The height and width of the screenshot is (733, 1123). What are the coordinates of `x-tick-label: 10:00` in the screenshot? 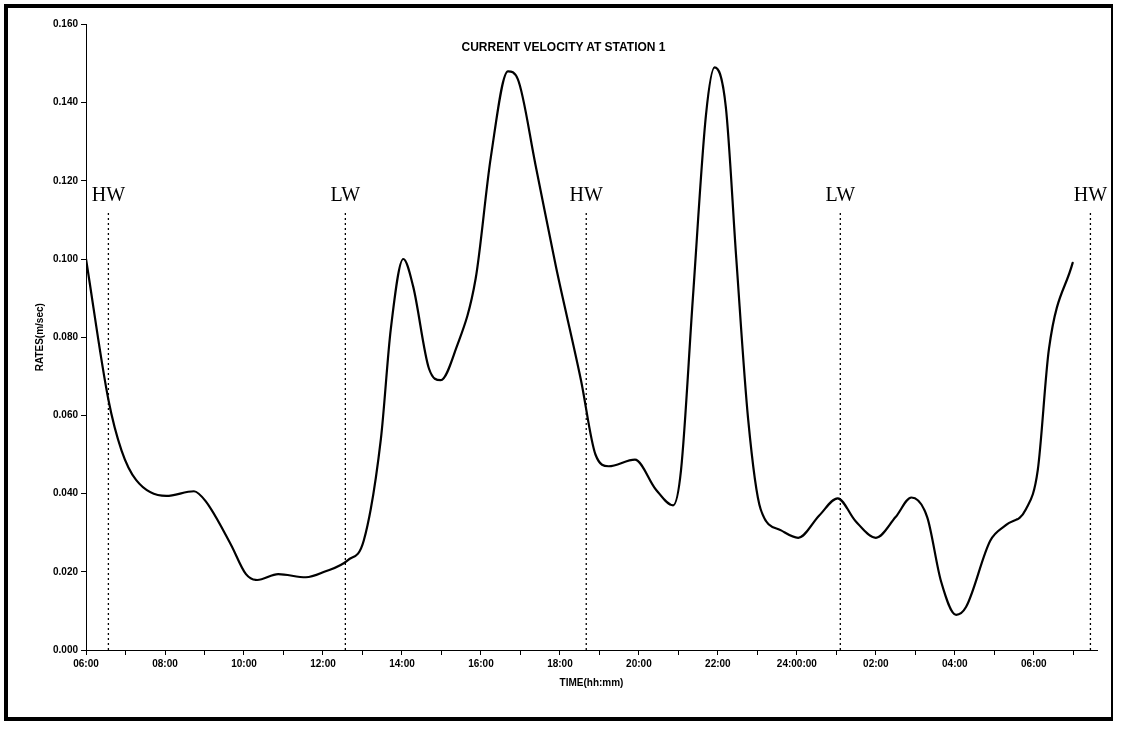 It's located at (244, 663).